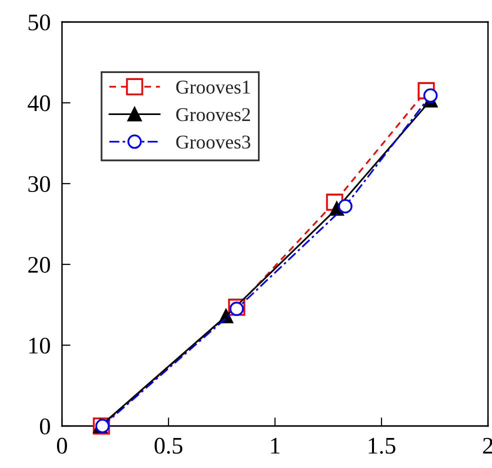 The height and width of the screenshot is (468, 492). Describe the element at coordinates (213, 87) in the screenshot. I see `legend-label: Grooves1` at that location.